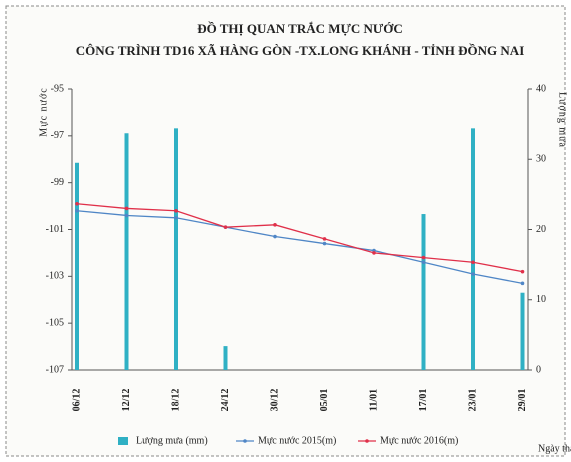 The width and height of the screenshot is (571, 462). I want to click on y-tick-label: -105, so click(55, 322).